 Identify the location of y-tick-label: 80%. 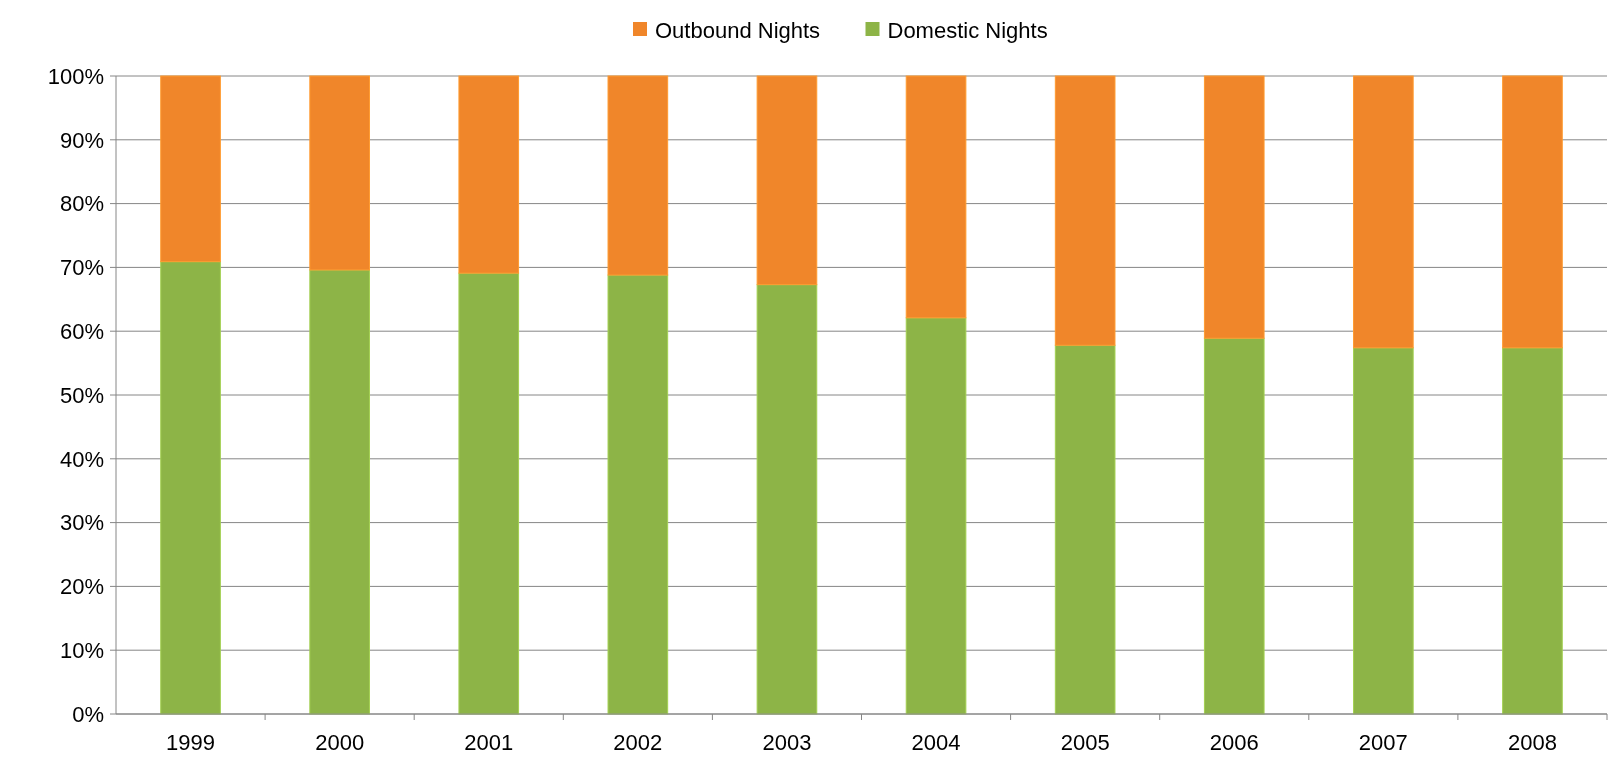
(81, 204).